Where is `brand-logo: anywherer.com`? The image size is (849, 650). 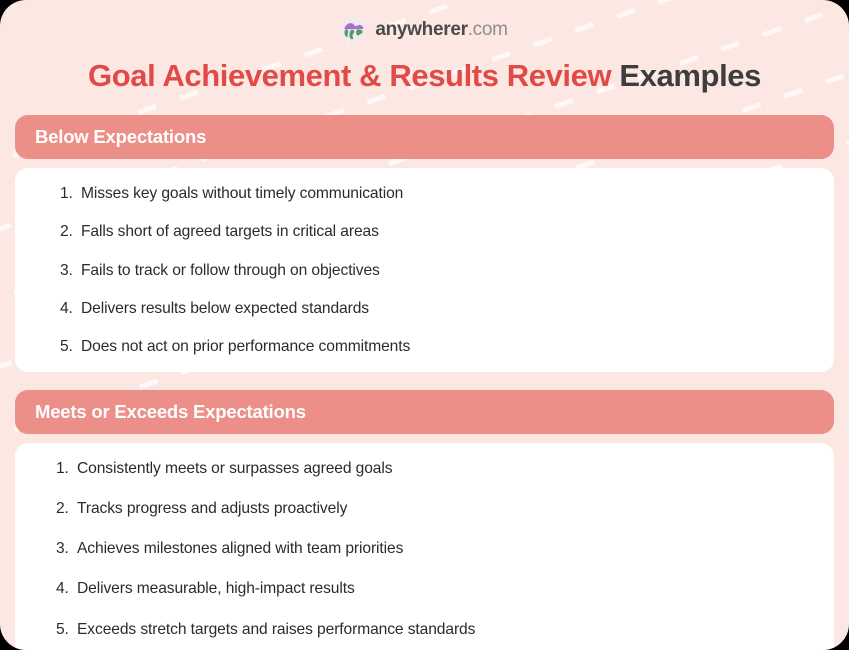 brand-logo: anywherer.com is located at coordinates (424, 21).